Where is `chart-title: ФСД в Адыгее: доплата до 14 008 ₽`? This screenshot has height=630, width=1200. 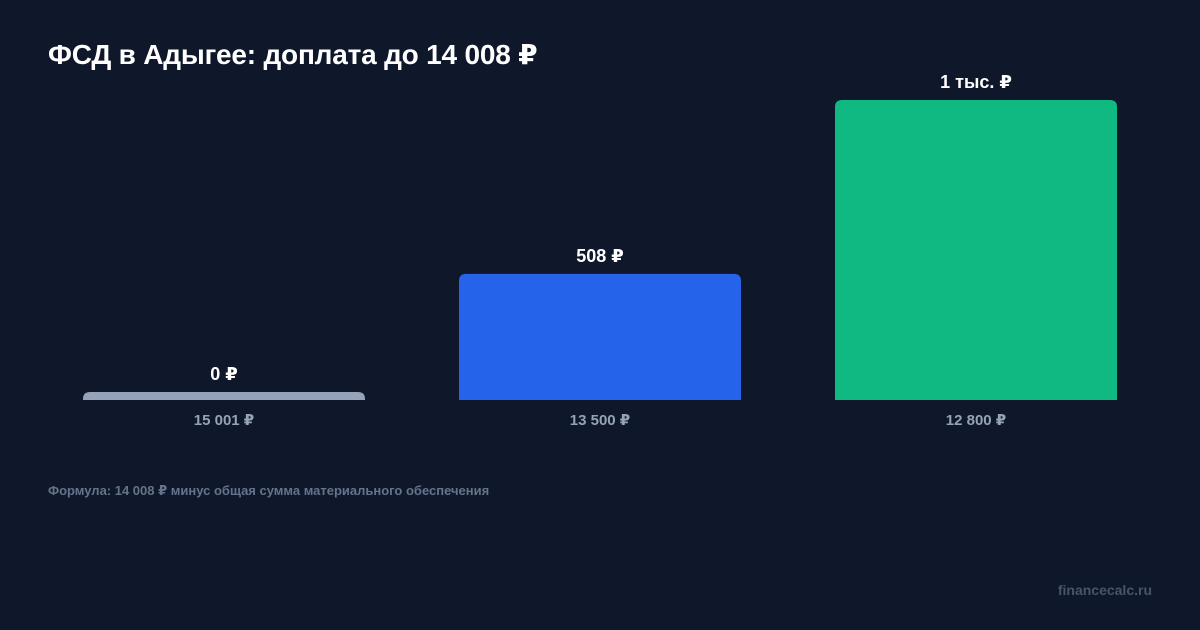
chart-title: ФСД в Адыгее: доплата до 14 008 ₽ is located at coordinates (293, 54).